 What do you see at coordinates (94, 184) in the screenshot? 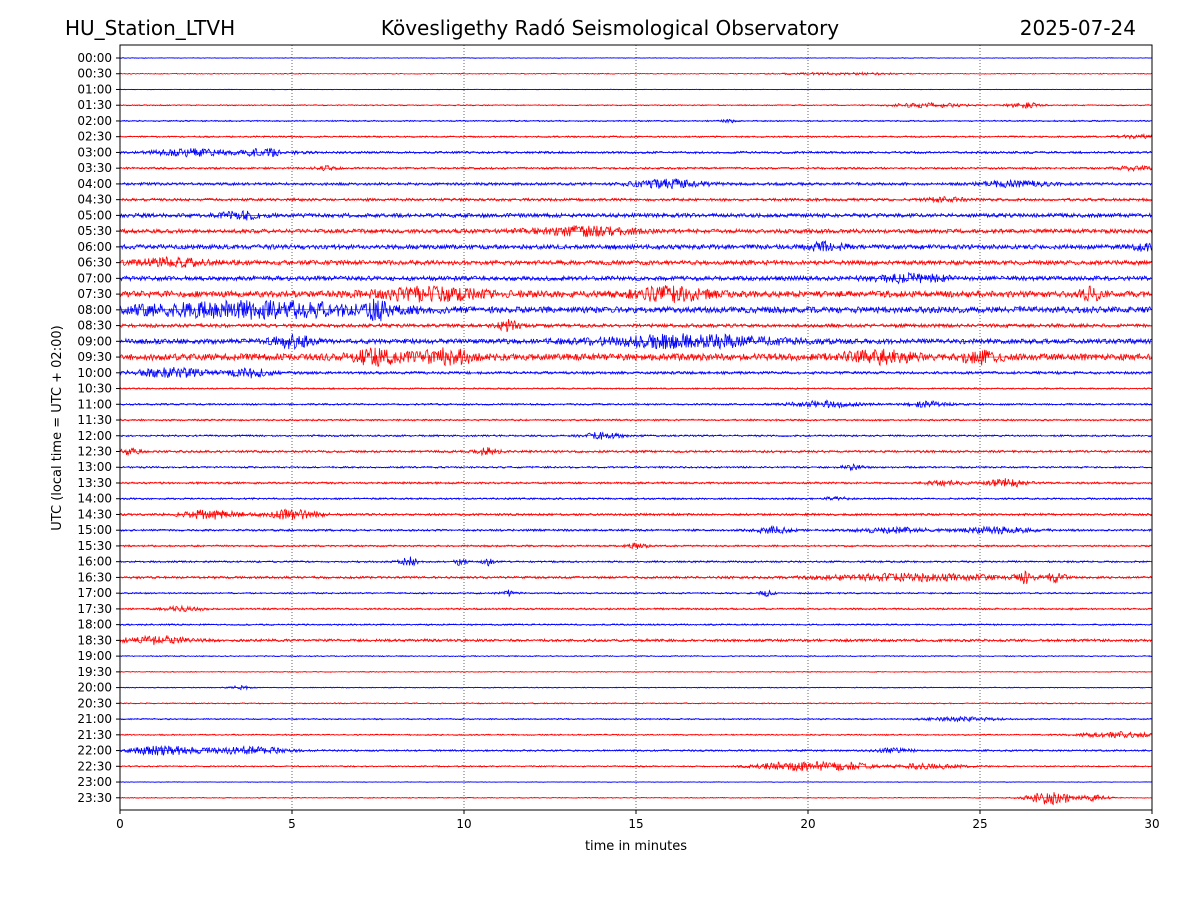
I see `y-tick-label: 04:00` at bounding box center [94, 184].